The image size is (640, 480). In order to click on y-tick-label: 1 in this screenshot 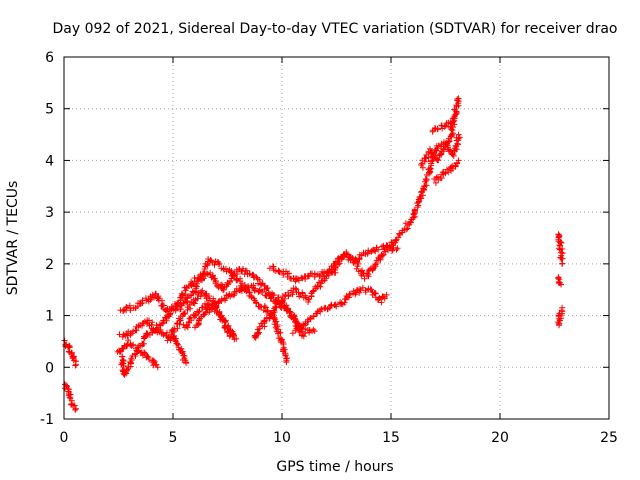, I will do `click(49, 317)`.